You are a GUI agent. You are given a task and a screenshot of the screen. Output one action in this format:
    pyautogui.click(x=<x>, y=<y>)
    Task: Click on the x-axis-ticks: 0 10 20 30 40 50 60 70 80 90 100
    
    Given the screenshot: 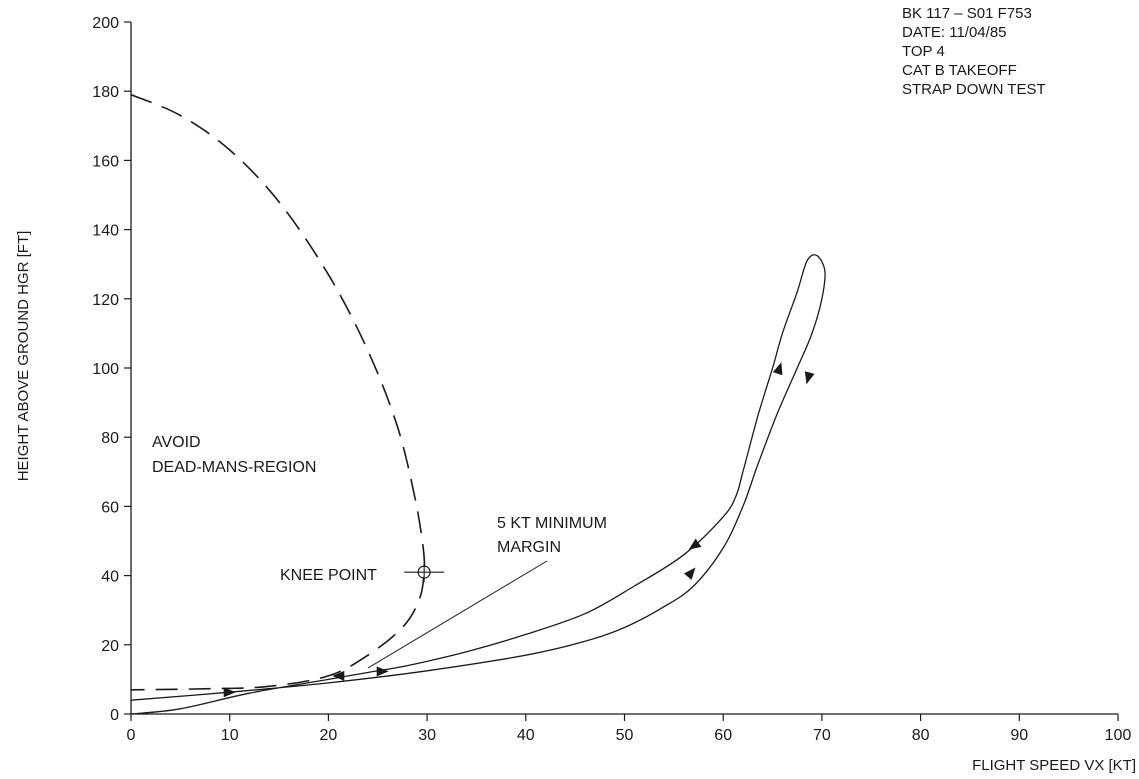 What is the action you would take?
    pyautogui.click(x=629, y=729)
    